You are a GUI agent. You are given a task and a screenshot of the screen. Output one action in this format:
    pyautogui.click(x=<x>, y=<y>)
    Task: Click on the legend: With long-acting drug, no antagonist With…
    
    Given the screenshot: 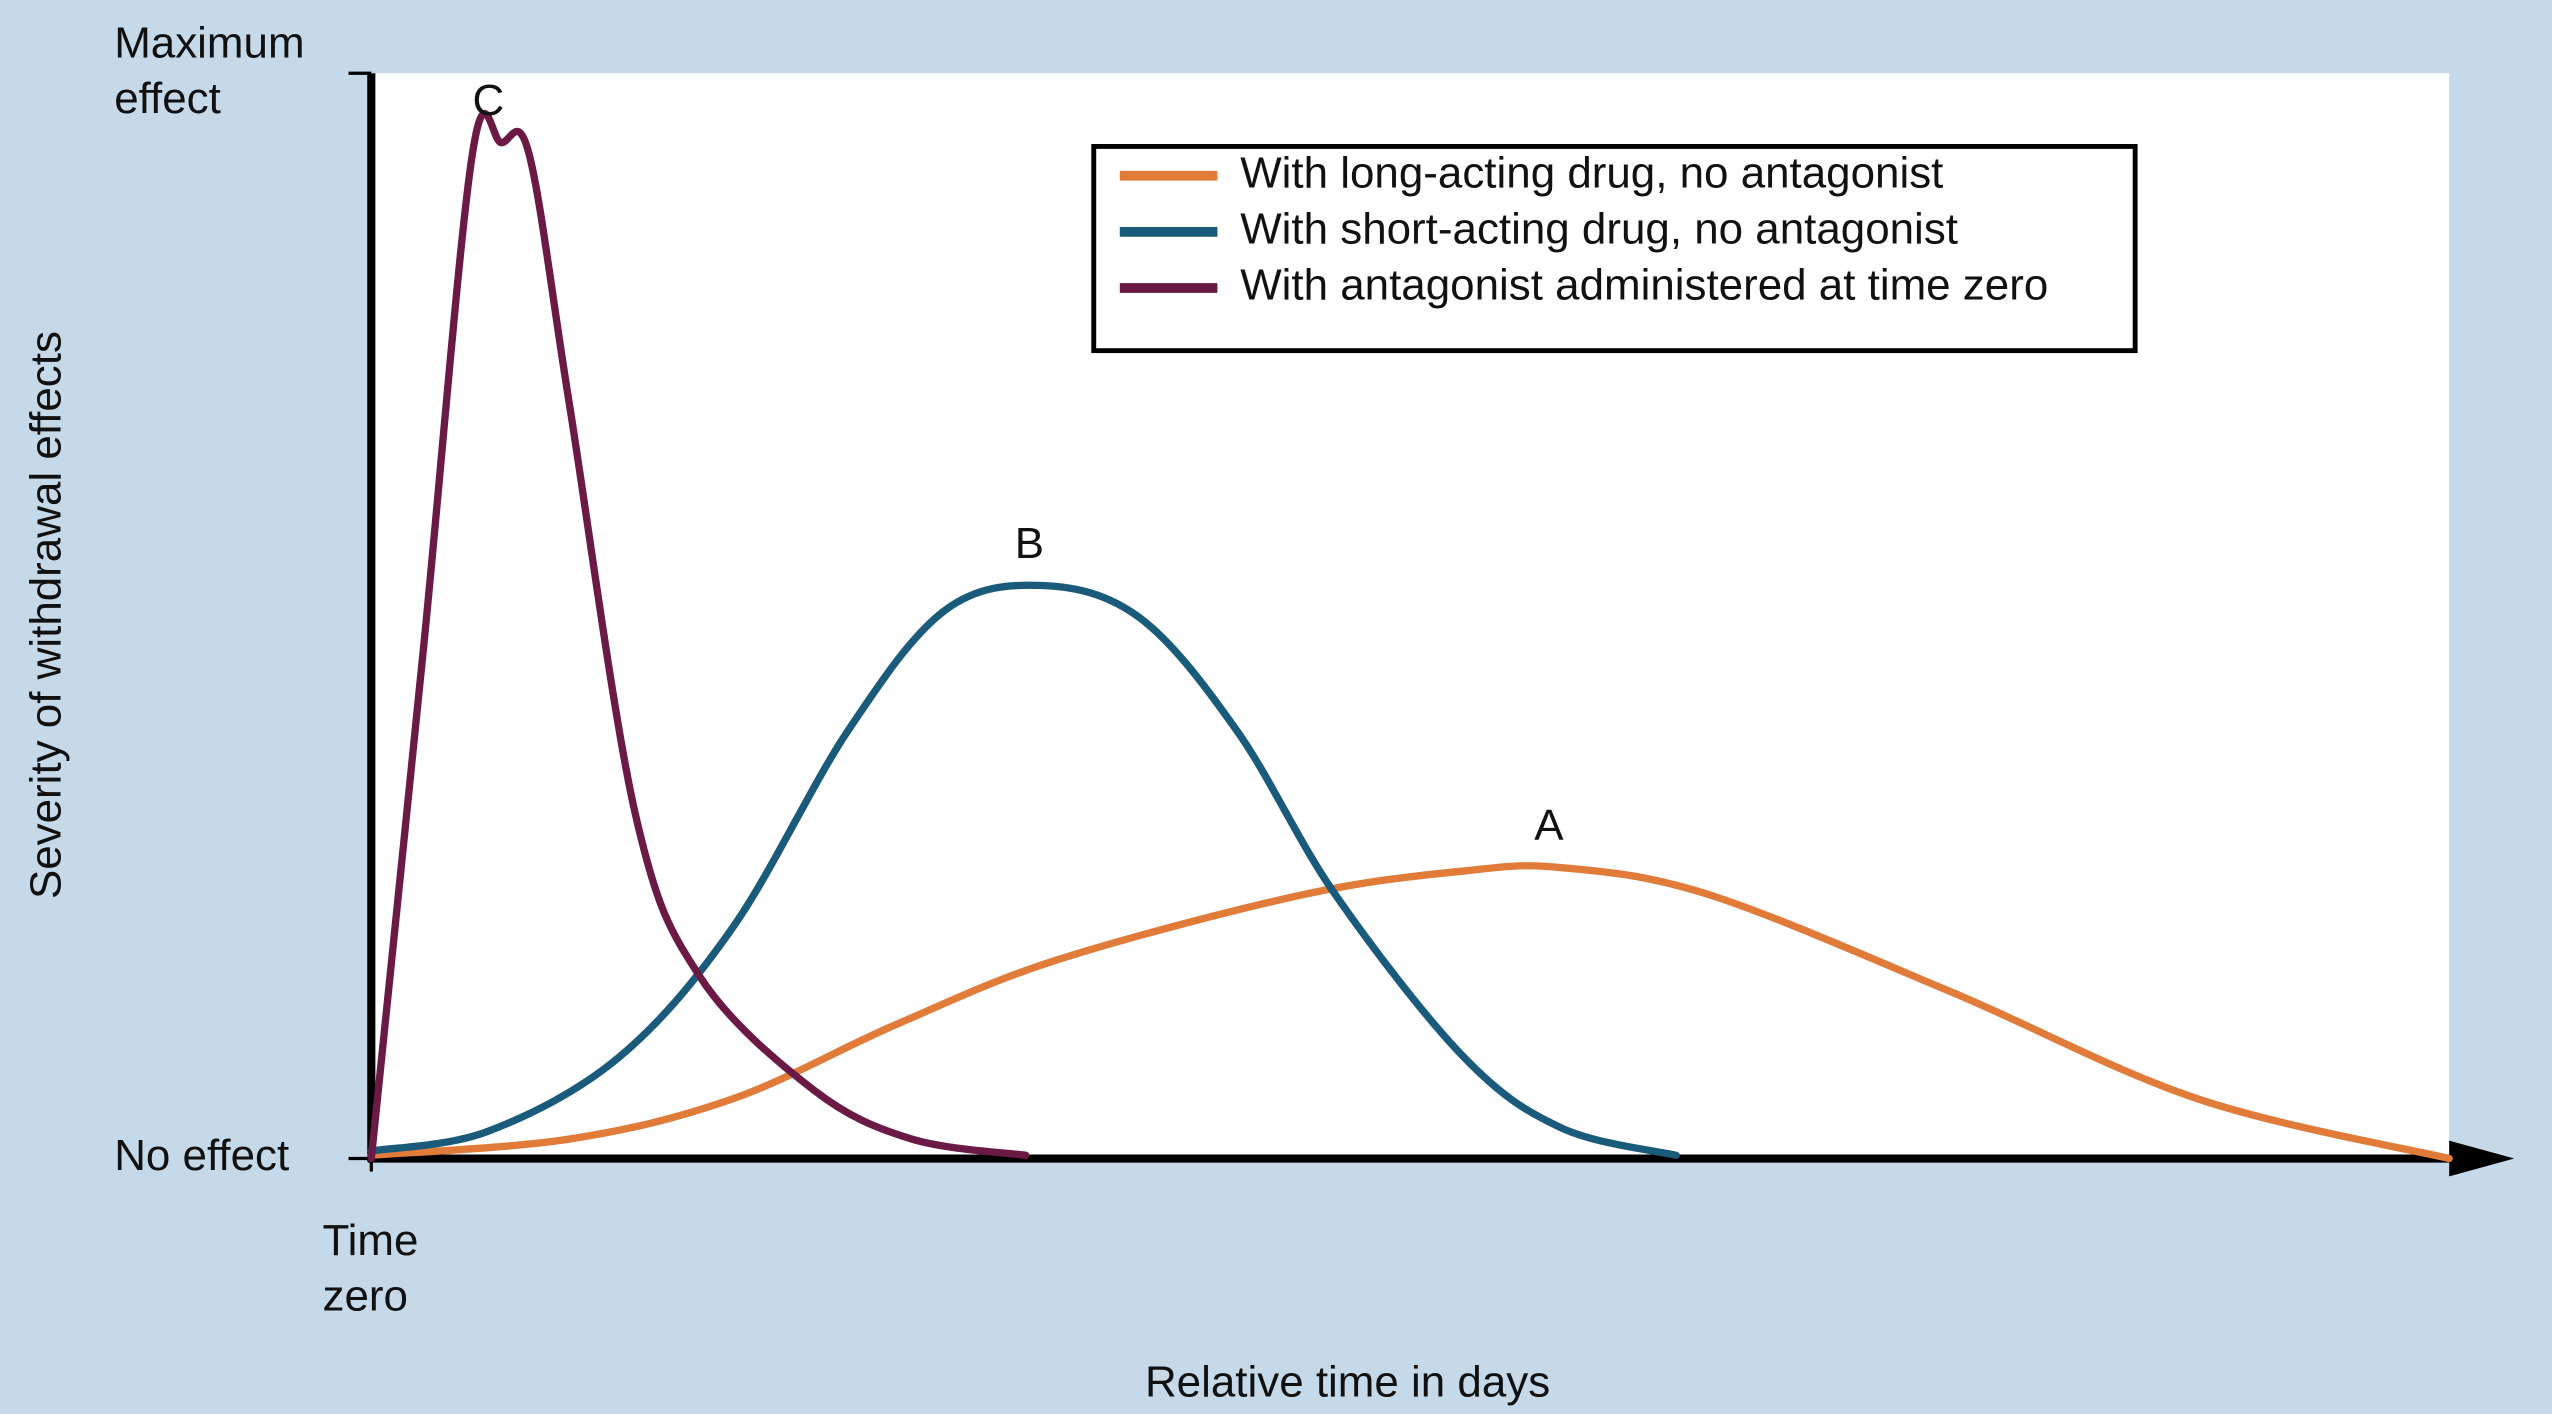 What is the action you would take?
    pyautogui.click(x=1614, y=249)
    